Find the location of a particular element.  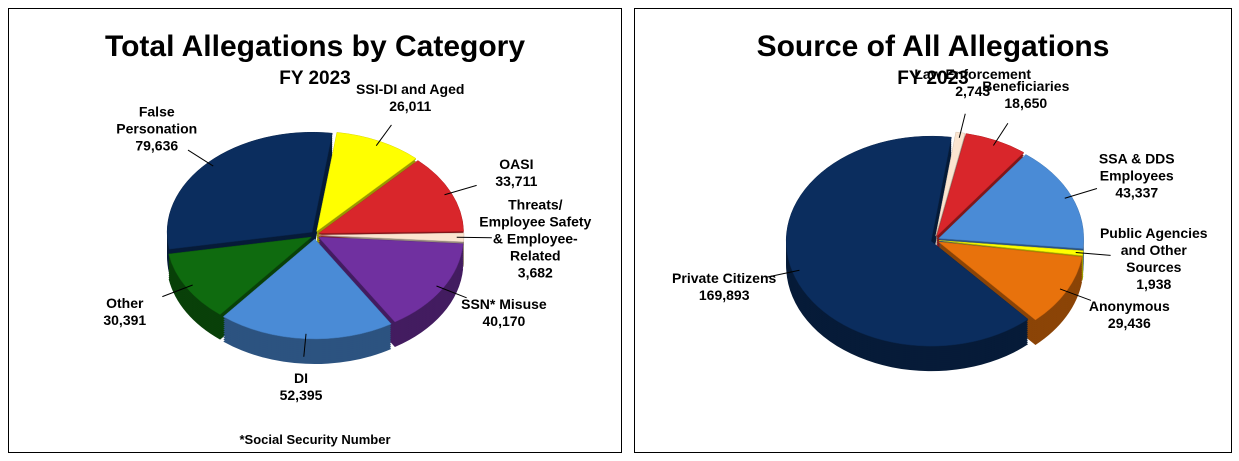

value-label: 40,170 is located at coordinates (504, 321).